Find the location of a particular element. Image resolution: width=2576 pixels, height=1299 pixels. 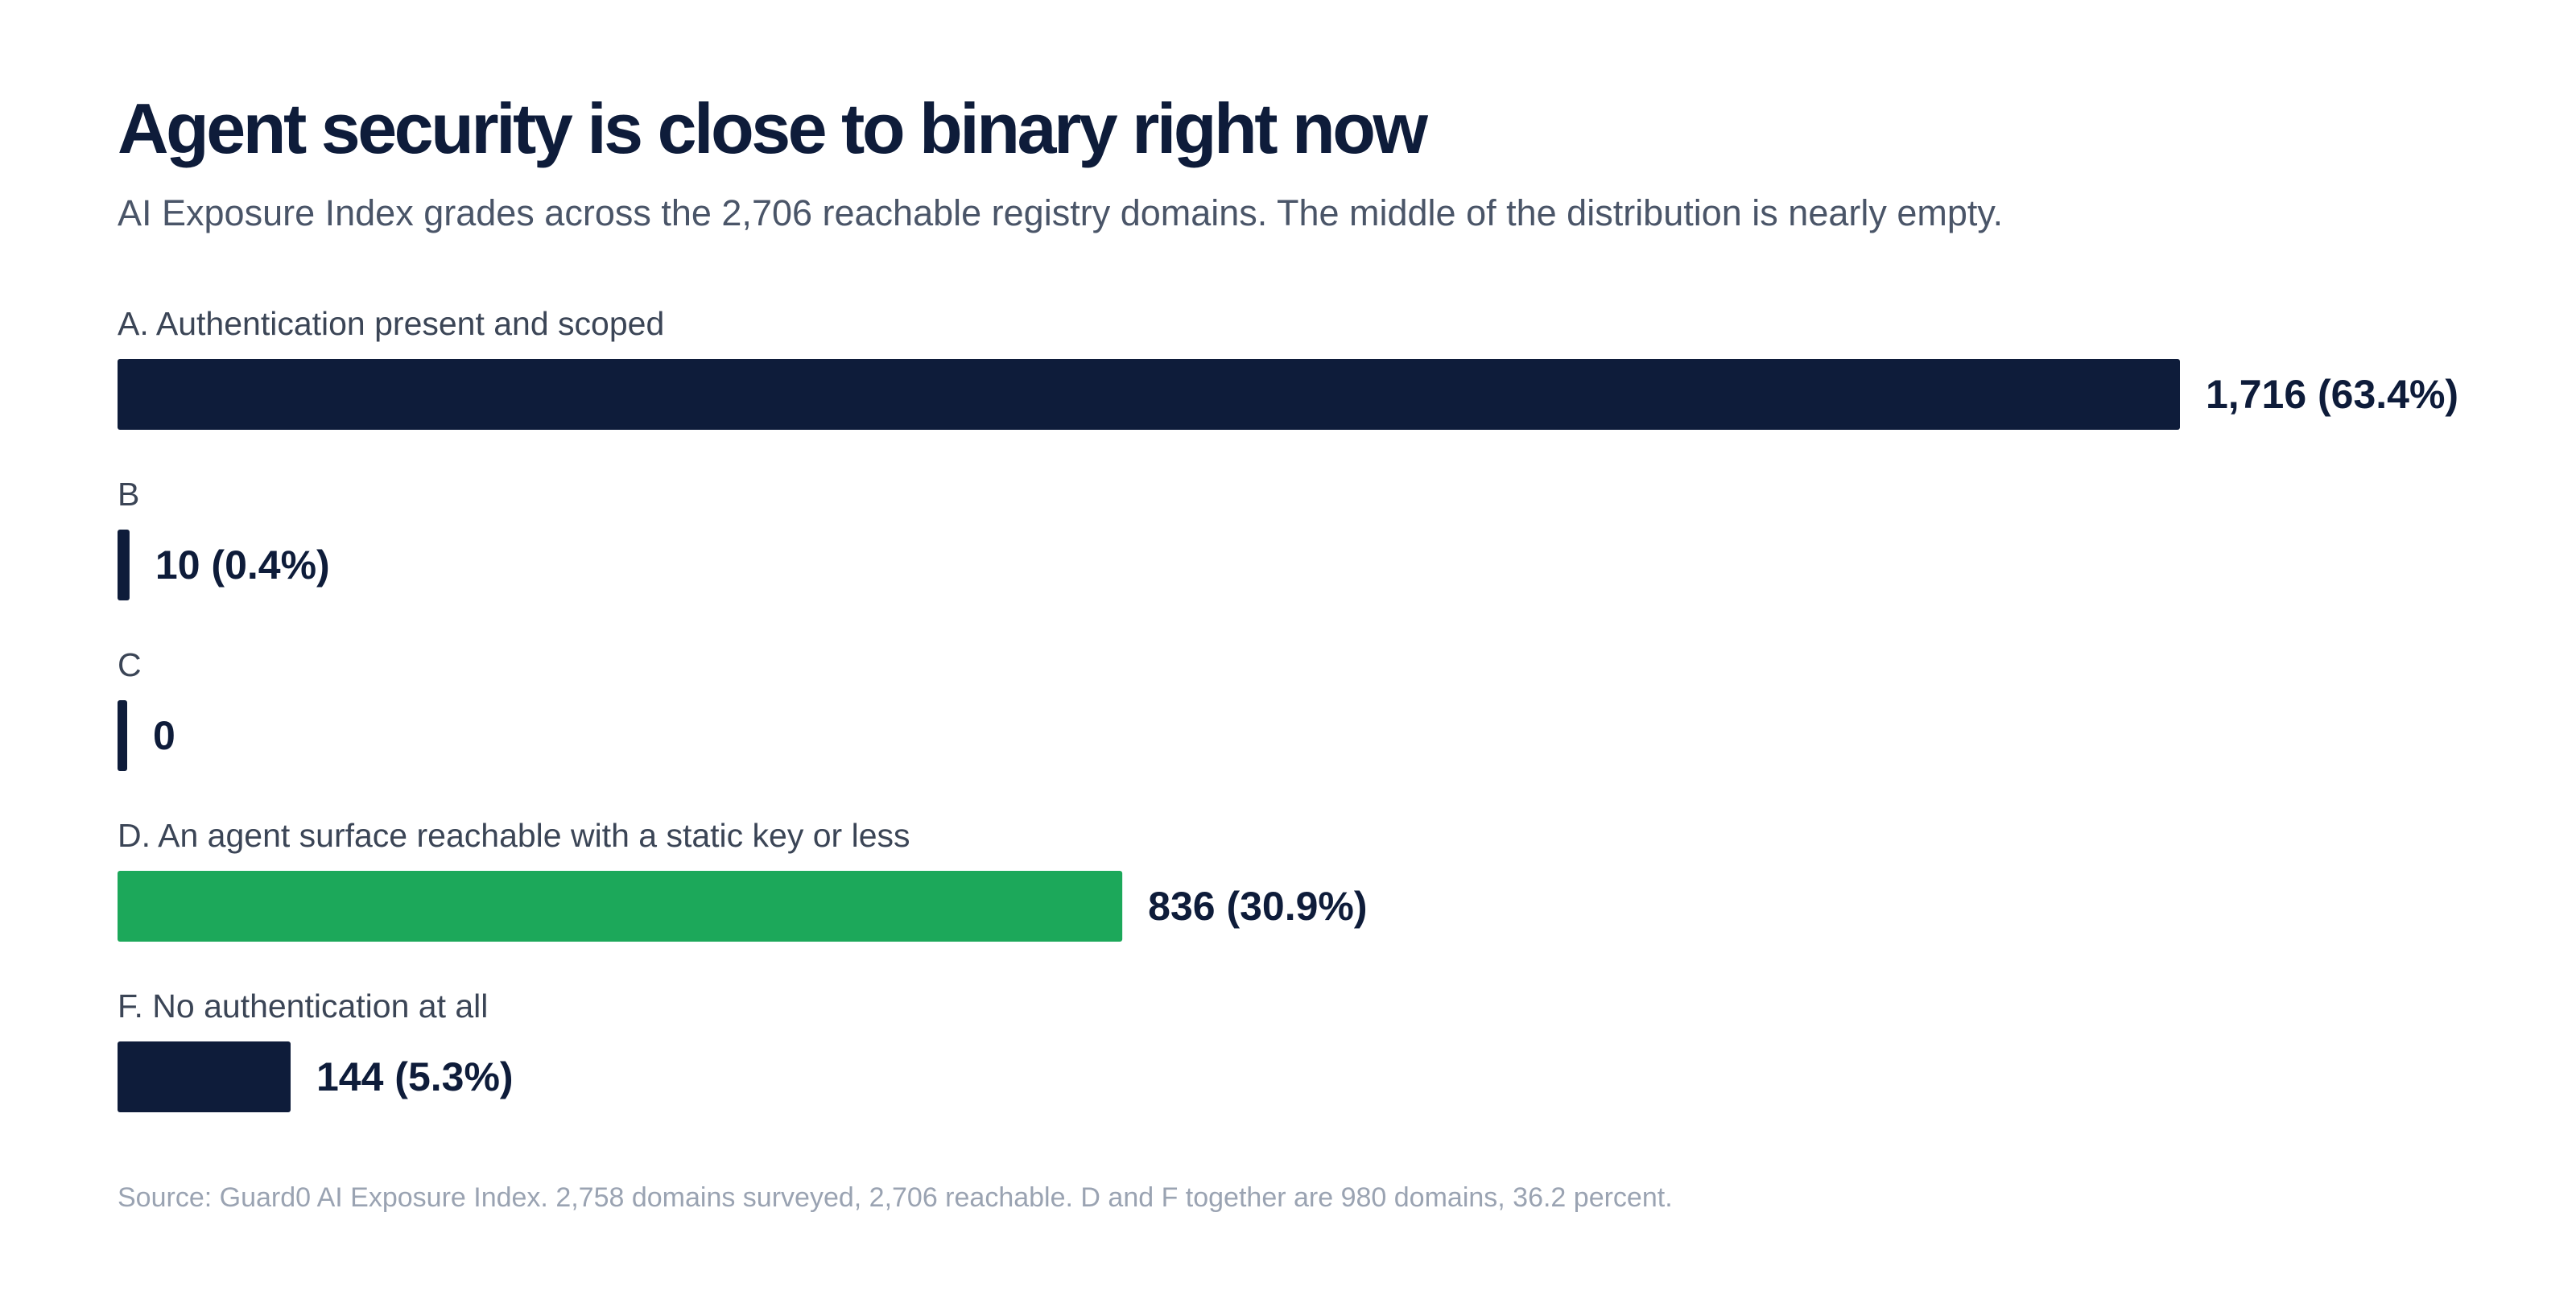

value-label: 836 (30.9%) is located at coordinates (1257, 907).